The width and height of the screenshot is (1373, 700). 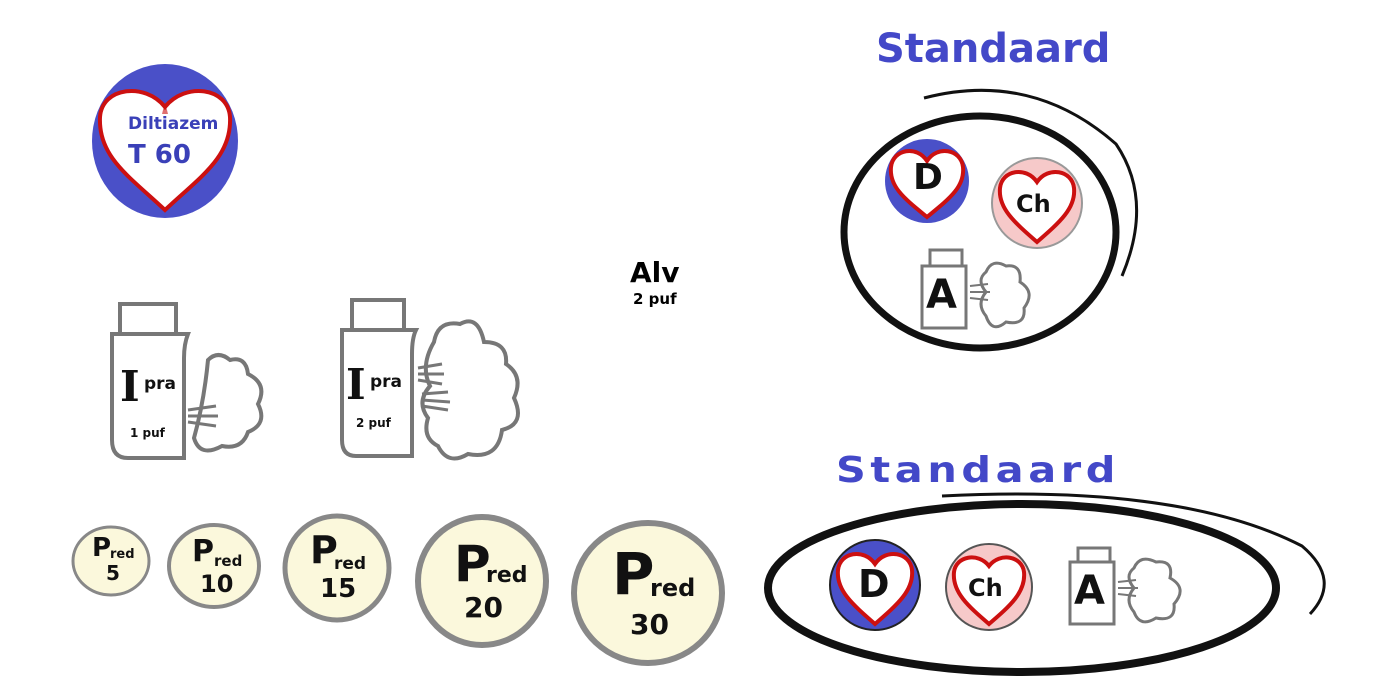 I want to click on pred-pill-10: P red 10, so click(x=214, y=568).